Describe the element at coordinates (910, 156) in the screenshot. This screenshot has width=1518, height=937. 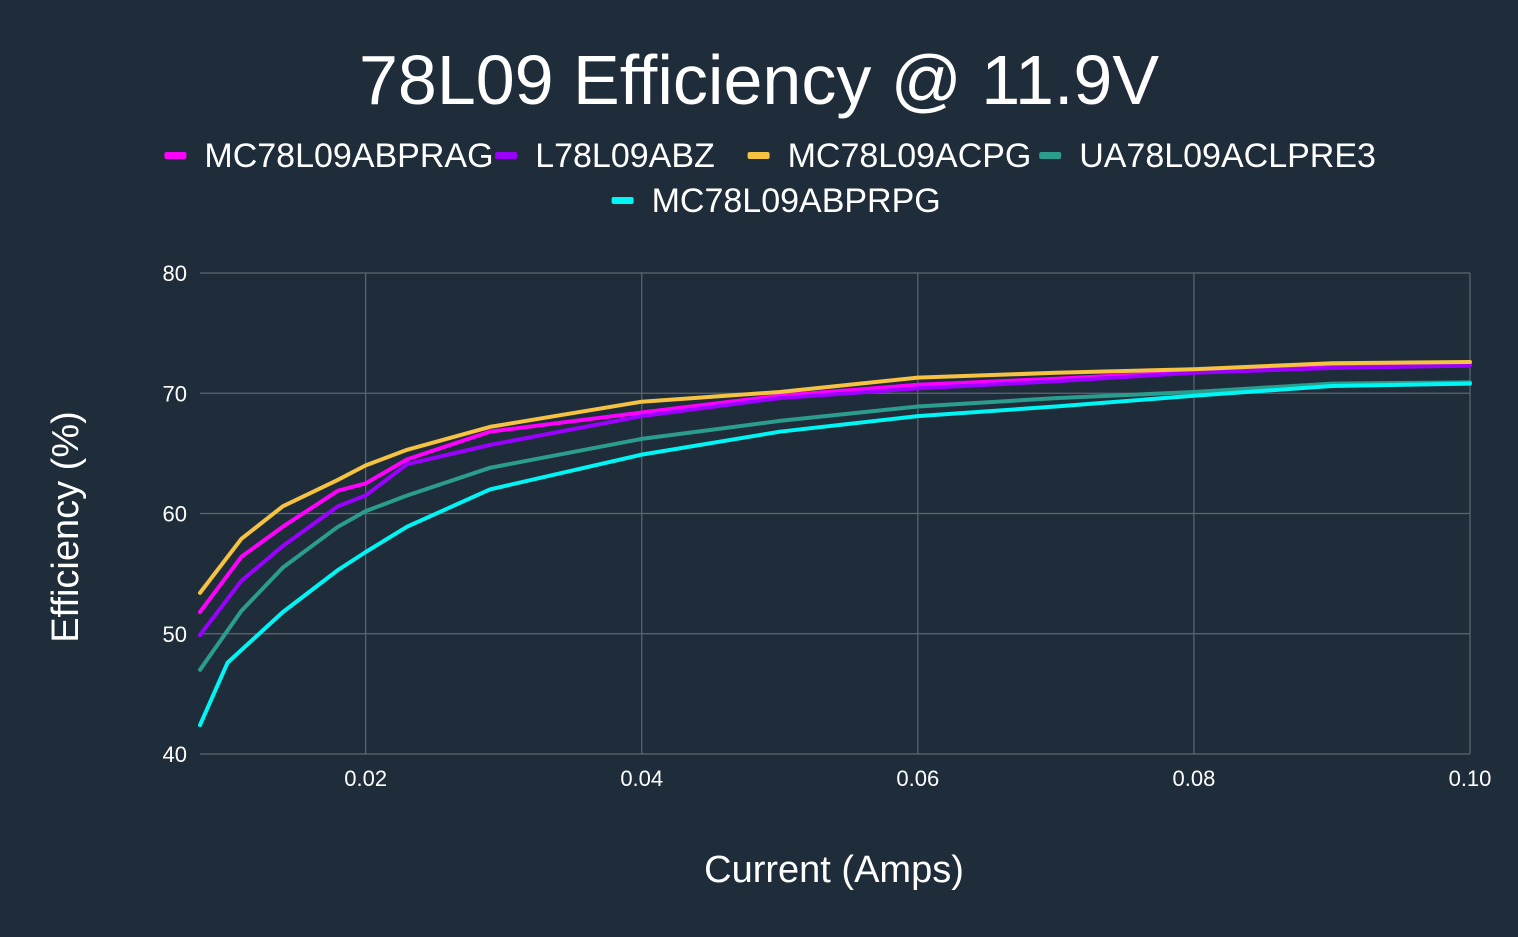
I see `legend-label: MC78L09ACPG` at that location.